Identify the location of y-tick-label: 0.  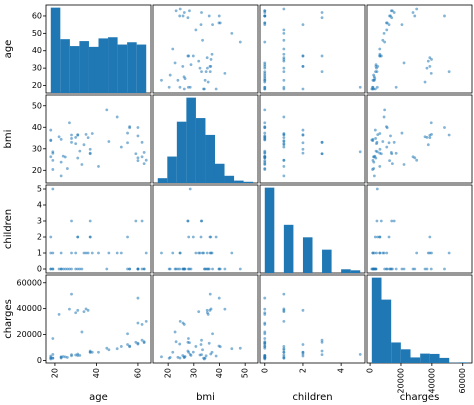
(39, 360).